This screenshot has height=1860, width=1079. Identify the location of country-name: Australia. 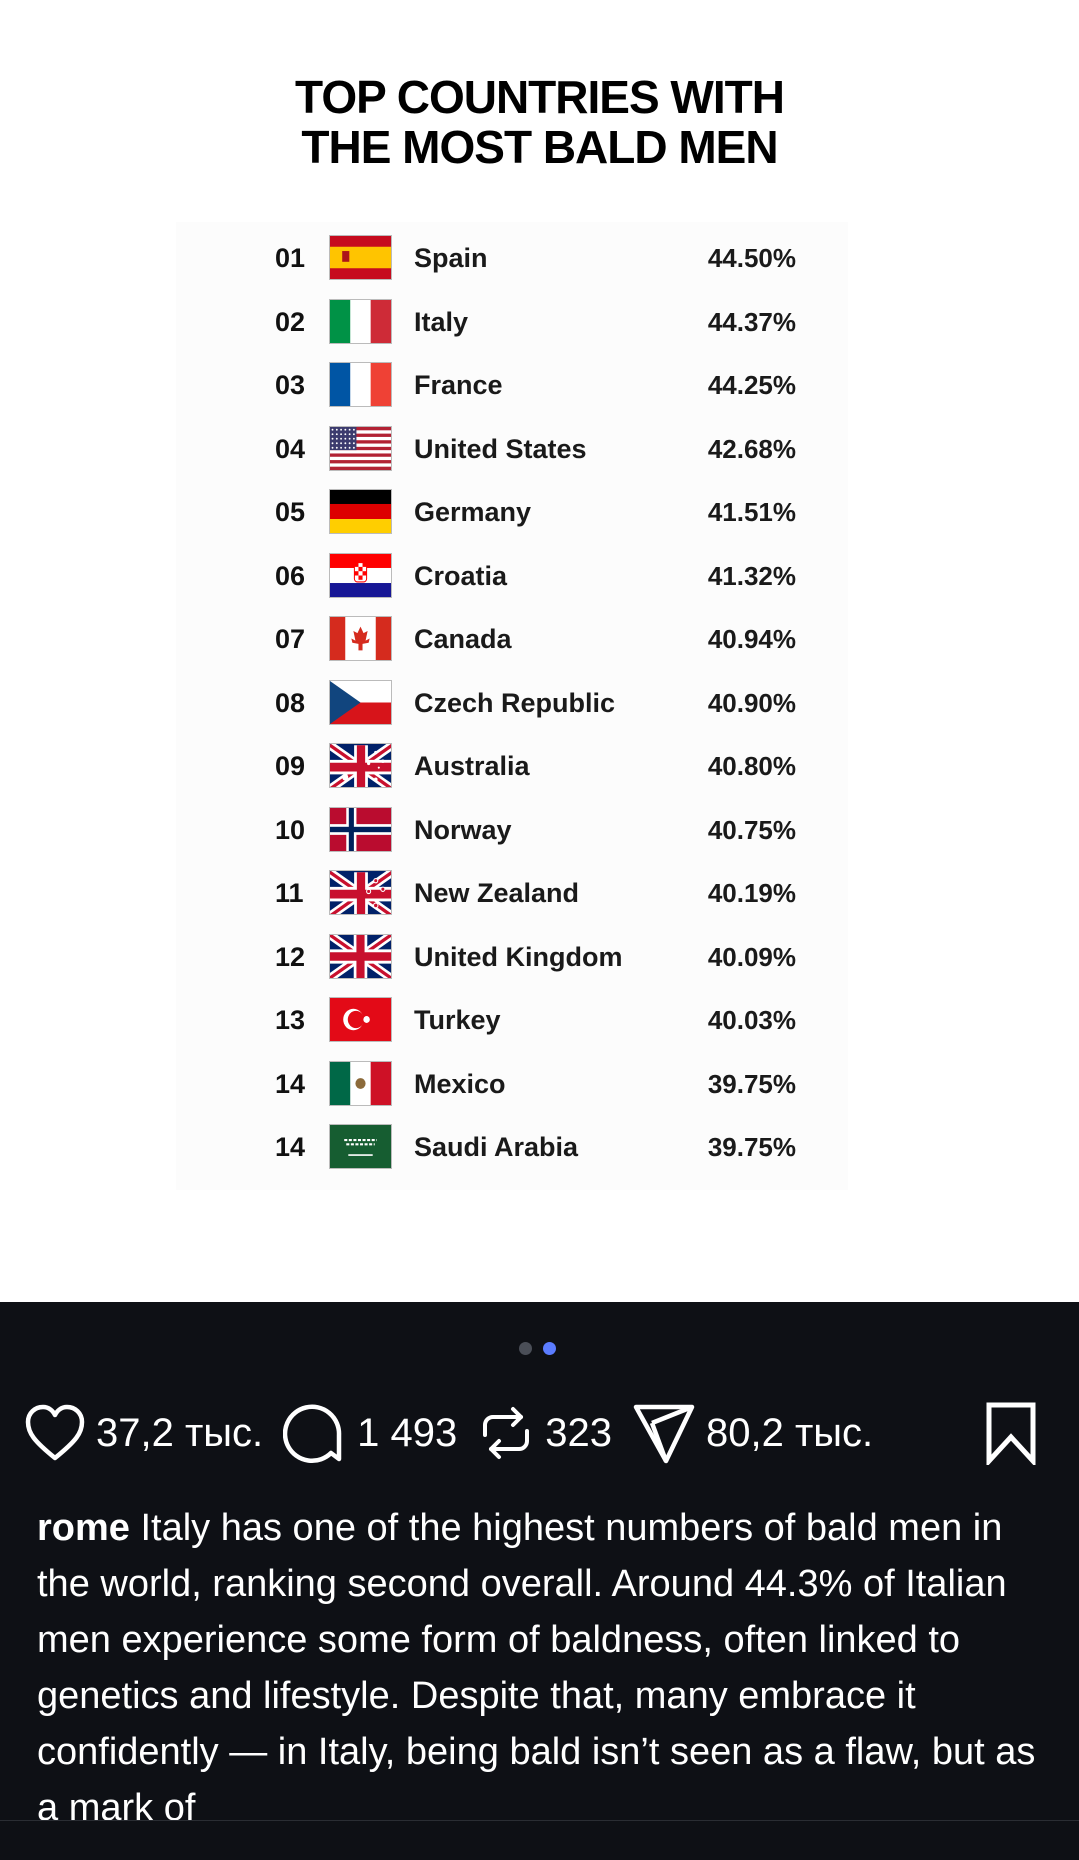
(472, 766).